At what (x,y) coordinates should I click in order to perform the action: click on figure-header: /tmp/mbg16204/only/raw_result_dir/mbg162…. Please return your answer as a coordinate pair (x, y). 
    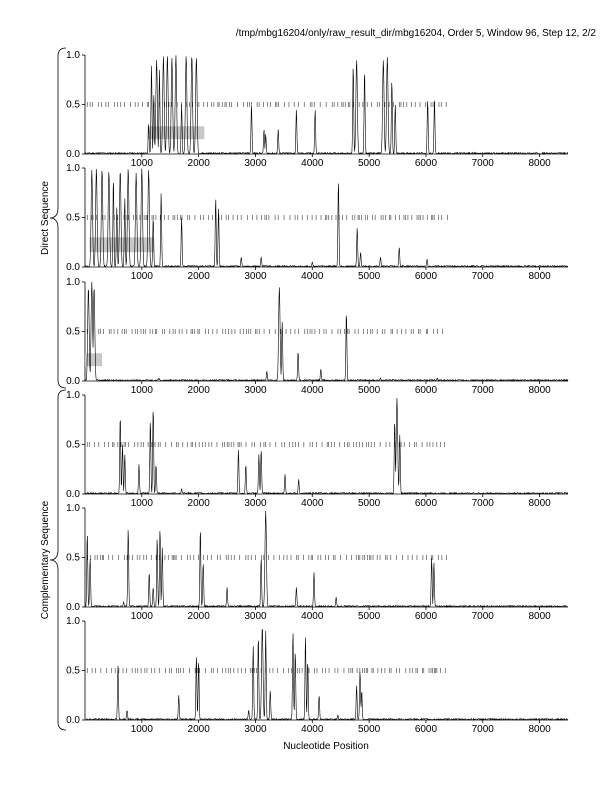
    Looking at the image, I should click on (416, 33).